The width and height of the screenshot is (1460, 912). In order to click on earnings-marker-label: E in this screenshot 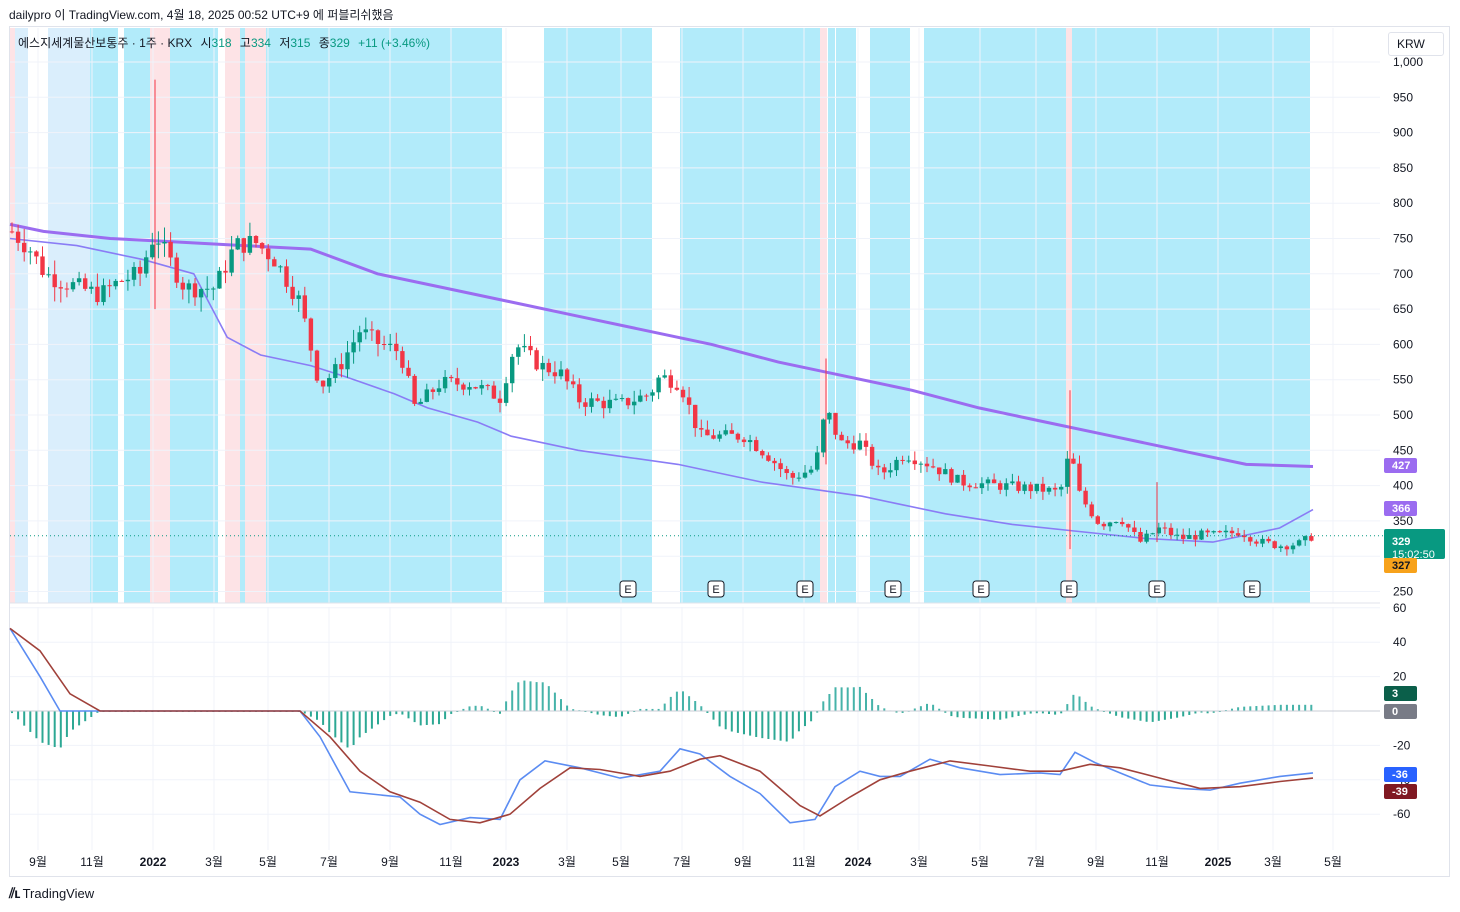, I will do `click(980, 590)`.